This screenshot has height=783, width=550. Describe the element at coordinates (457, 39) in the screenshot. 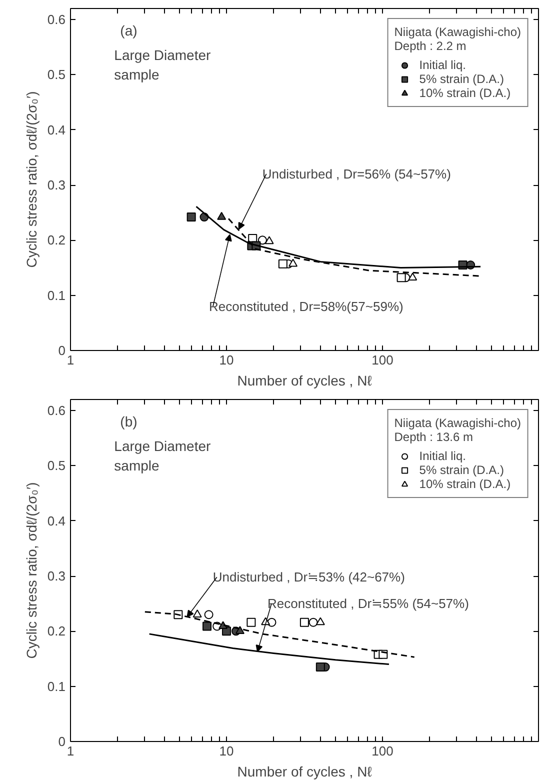

I see `legend-title: Niigata (Kawagishi-cho) Depth : 2.2 m` at that location.